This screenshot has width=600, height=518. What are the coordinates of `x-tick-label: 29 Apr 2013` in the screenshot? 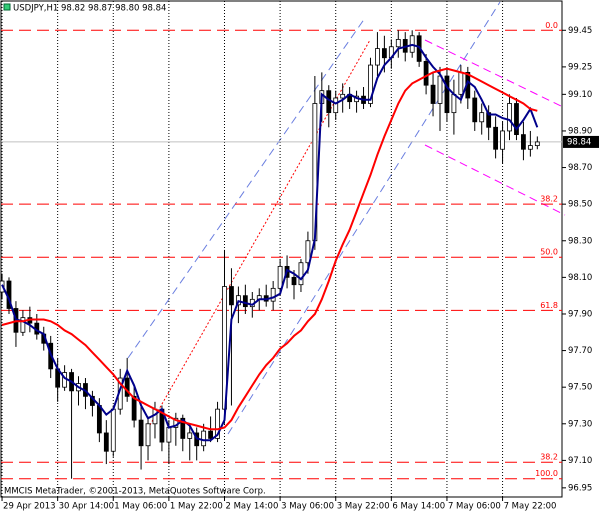 It's located at (29, 507).